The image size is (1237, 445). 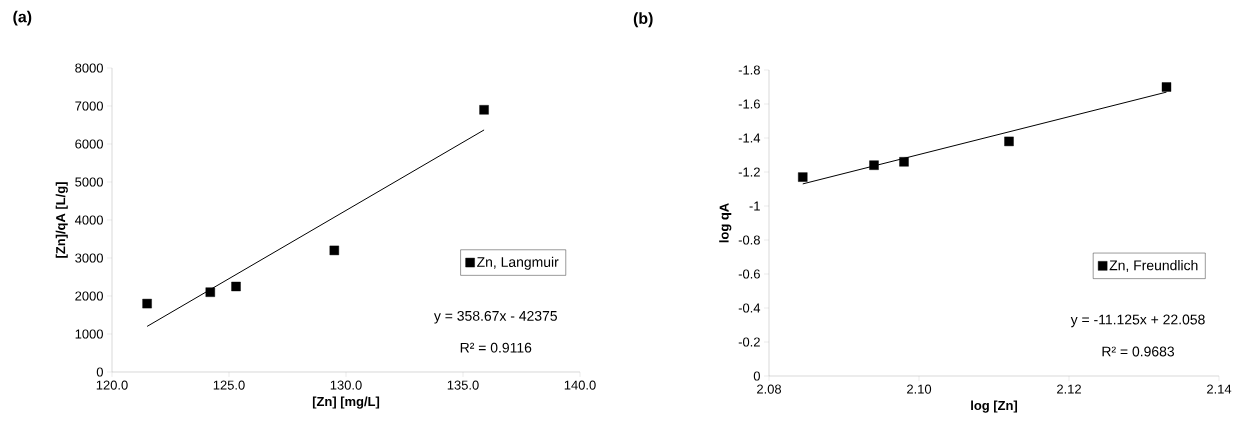 I want to click on y-tick-label: 6000, so click(x=89, y=144).